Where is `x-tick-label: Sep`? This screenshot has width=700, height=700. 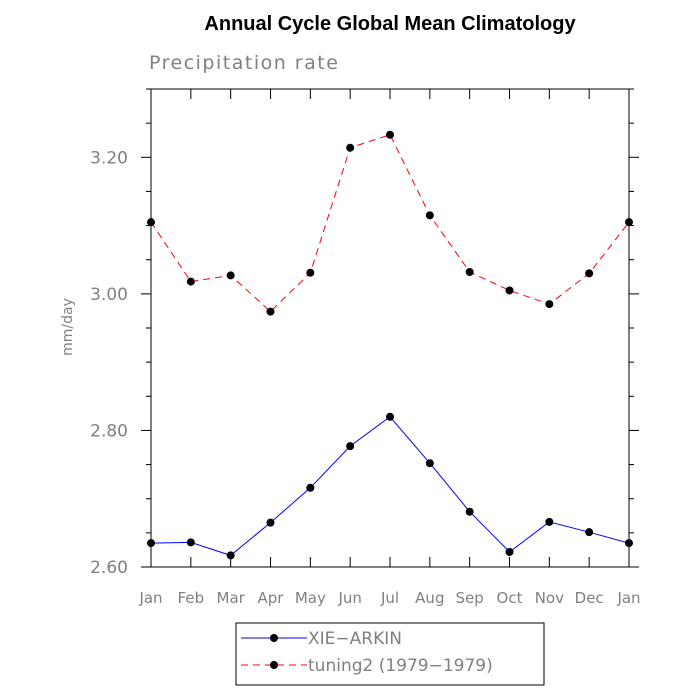 x-tick-label: Sep is located at coordinates (470, 598).